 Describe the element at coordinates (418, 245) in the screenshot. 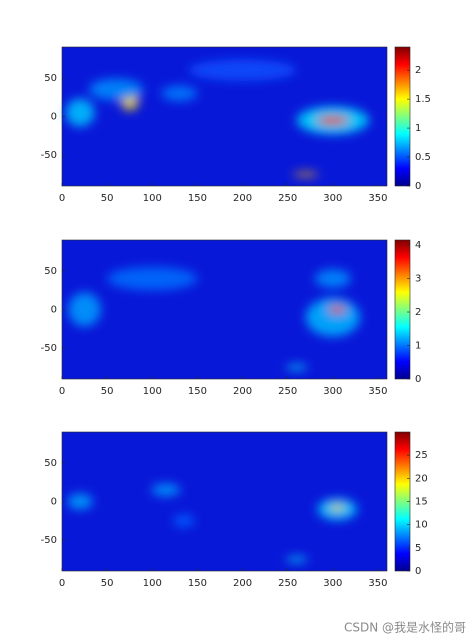

I see `colorbar-tick-label: 4` at that location.